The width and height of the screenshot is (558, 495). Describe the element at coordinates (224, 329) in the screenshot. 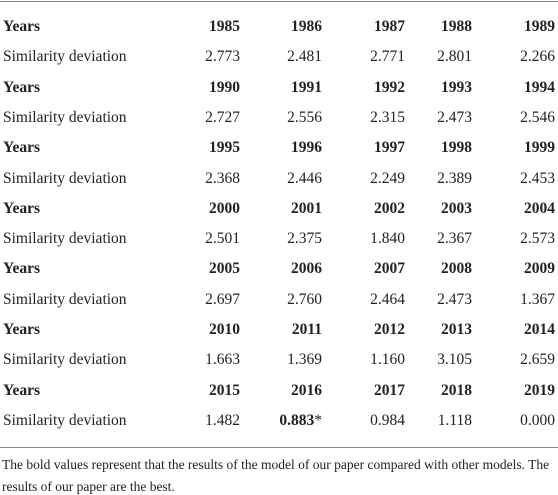

I see `table-cell: 2010` at that location.